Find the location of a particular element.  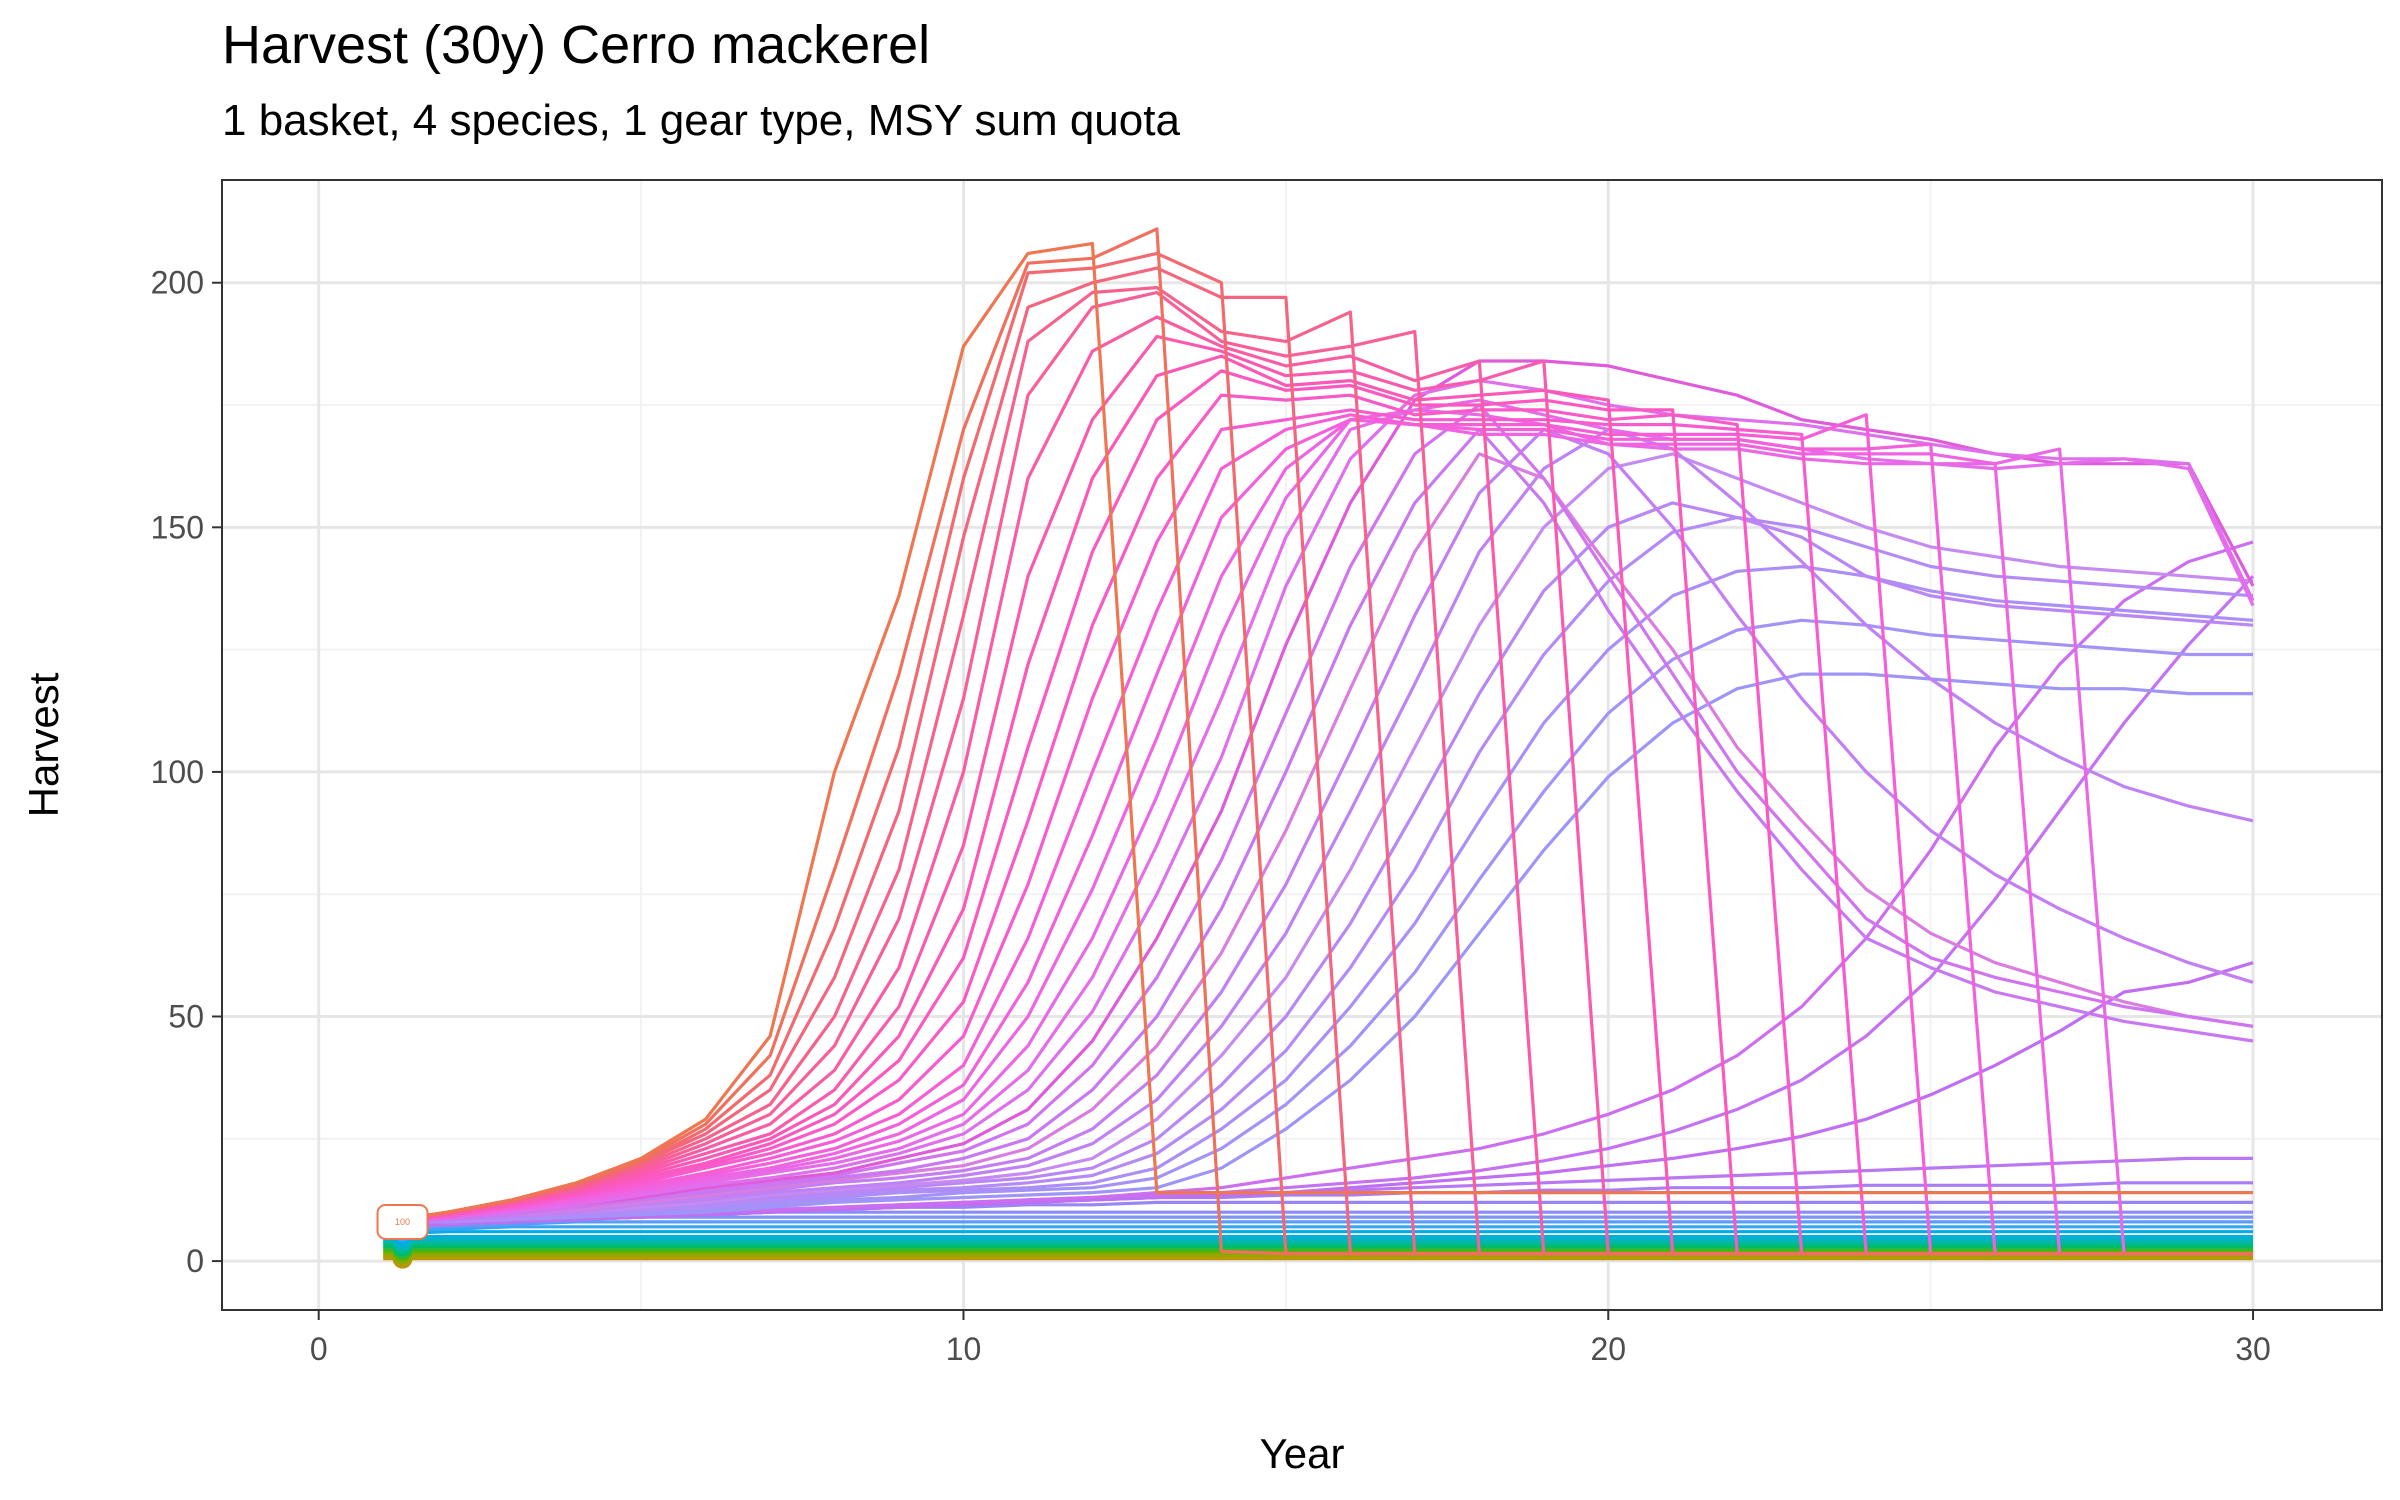

y-tick-label: 200 is located at coordinates (177, 283).